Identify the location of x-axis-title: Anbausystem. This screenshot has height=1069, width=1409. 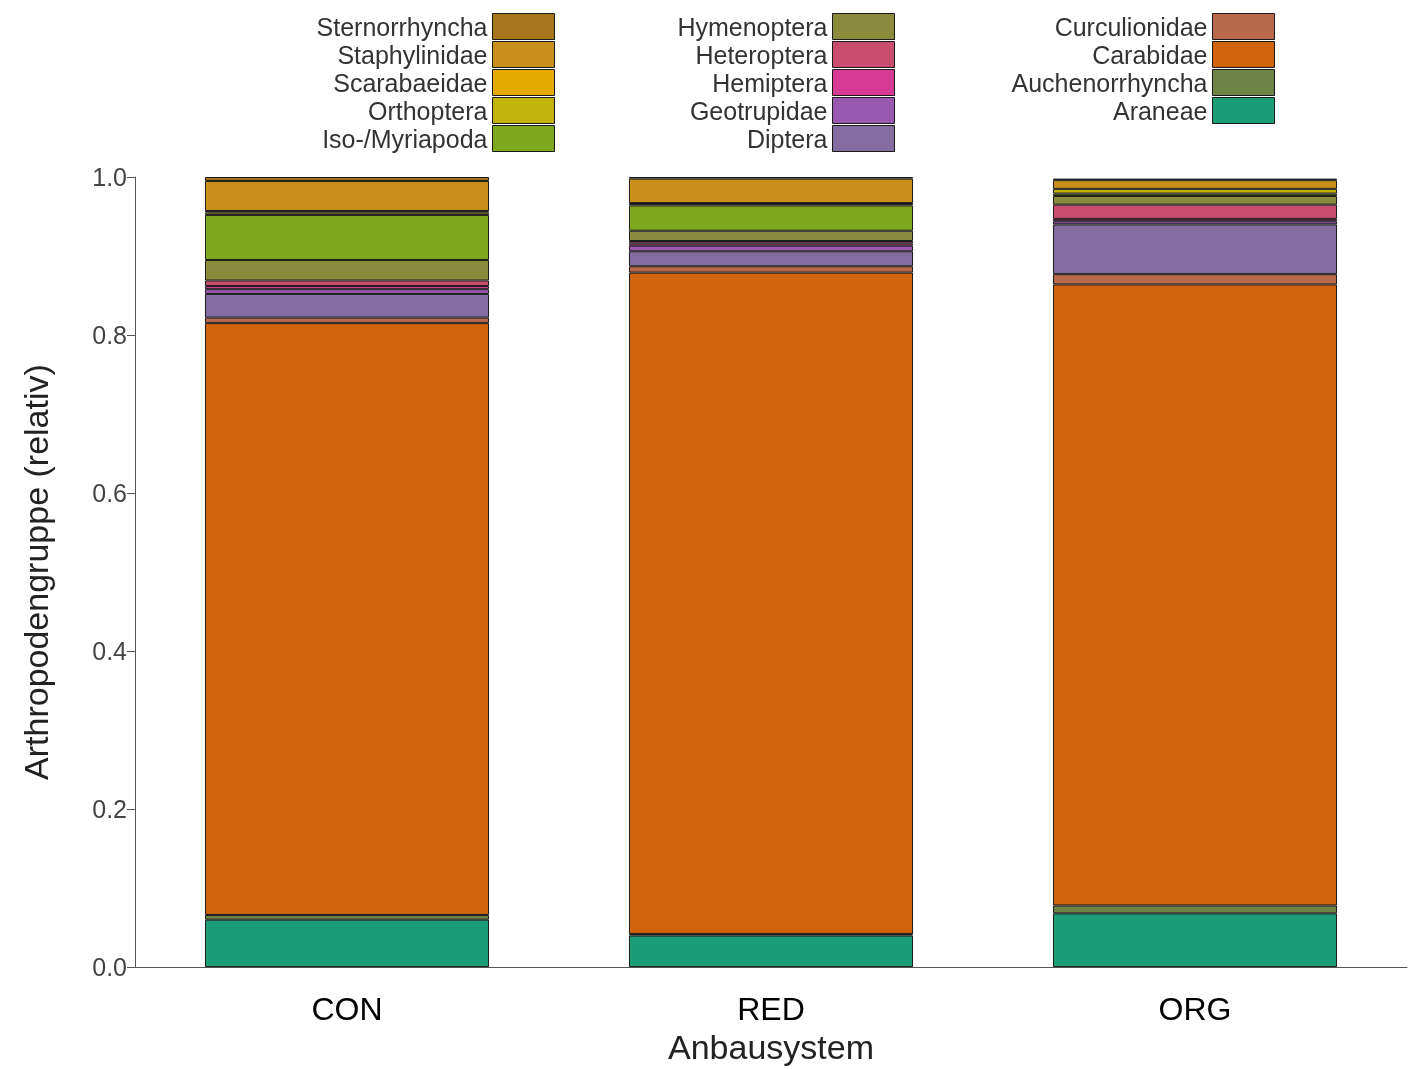
(771, 1047).